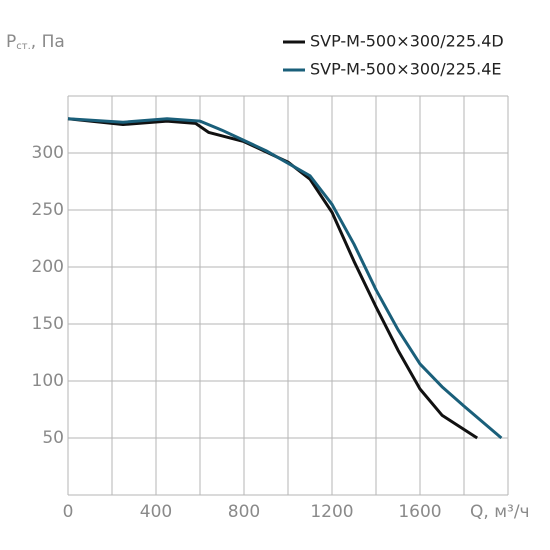 Image resolution: width=550 pixels, height=550 pixels. What do you see at coordinates (406, 69) in the screenshot?
I see `legend-label: SVP-M-500×300/225.4E` at bounding box center [406, 69].